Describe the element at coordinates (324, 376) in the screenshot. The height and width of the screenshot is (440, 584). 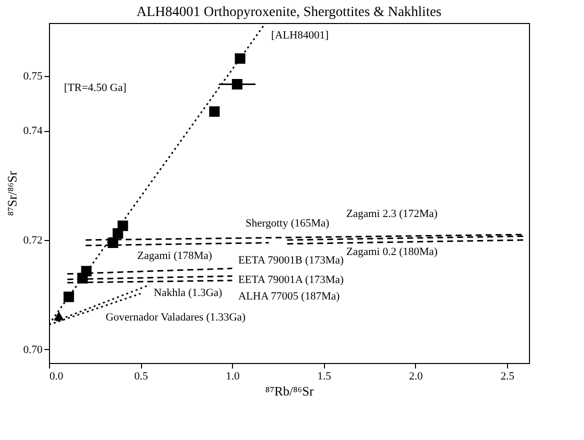
I see `x-tick-label: 1.5` at that location.